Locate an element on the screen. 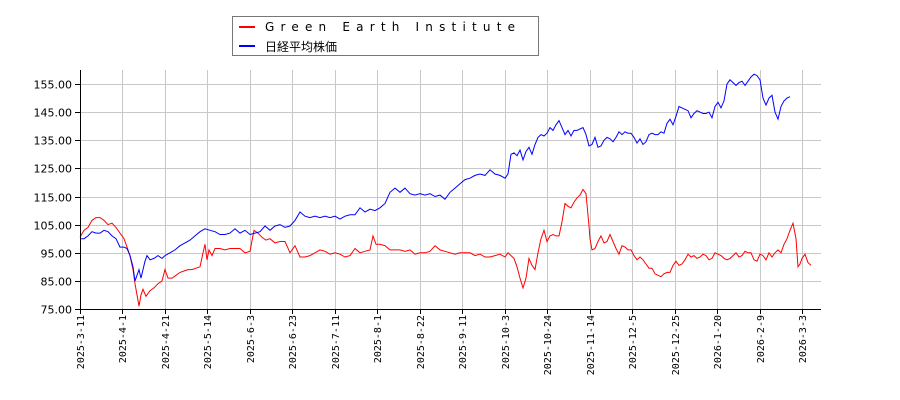  x-tick-label: 2025-6-3 is located at coordinates (251, 339).